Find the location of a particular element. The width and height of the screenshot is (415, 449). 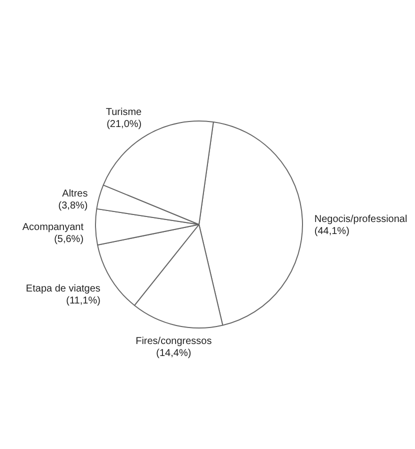

data-label: (14,4%) is located at coordinates (174, 353).